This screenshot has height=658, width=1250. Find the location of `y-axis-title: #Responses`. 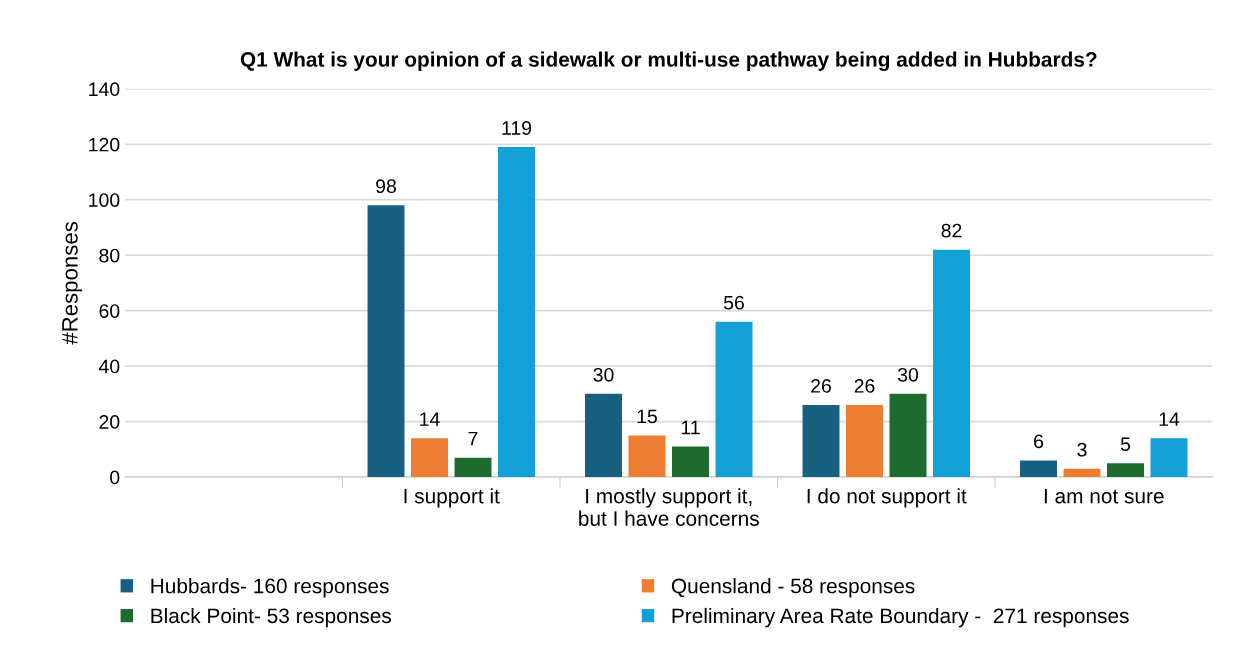

y-axis-title: #Responses is located at coordinates (72, 283).